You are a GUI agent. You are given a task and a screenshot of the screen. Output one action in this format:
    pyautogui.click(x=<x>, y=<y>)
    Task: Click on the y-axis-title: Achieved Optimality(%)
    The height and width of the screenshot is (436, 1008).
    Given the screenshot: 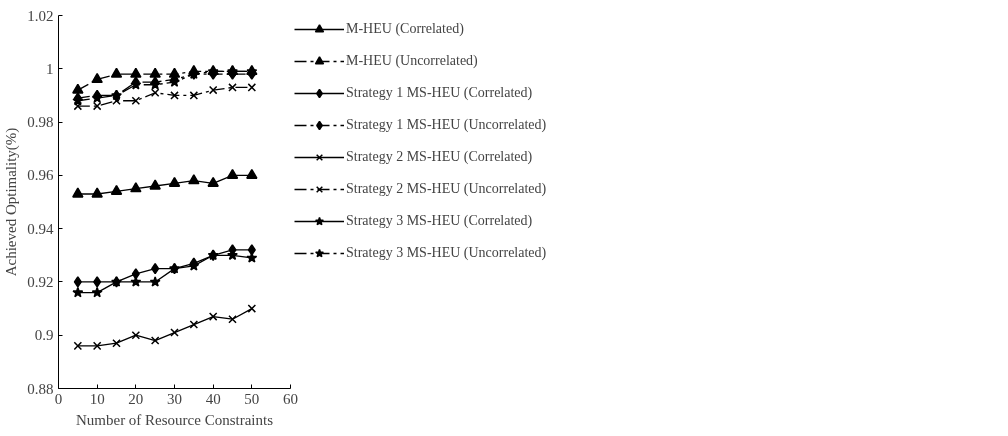 What is the action you would take?
    pyautogui.click(x=12, y=202)
    